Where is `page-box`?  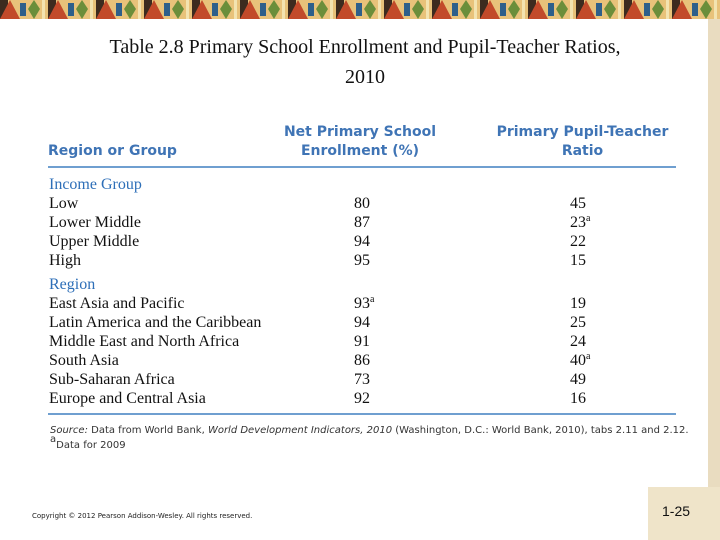 page-box is located at coordinates (684, 513).